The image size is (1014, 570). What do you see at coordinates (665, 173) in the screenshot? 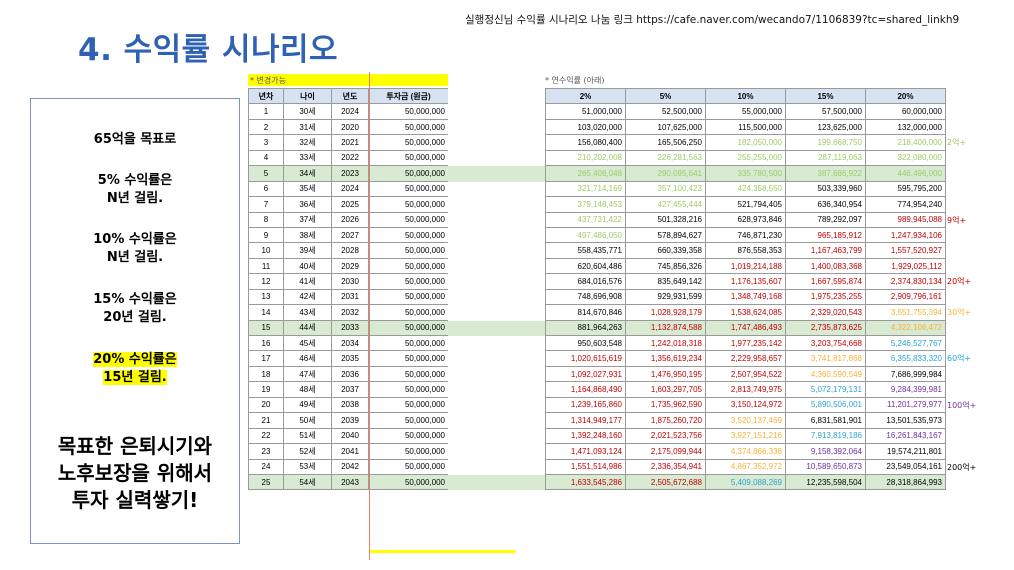
I see `scenario-cell: 290,095,641` at bounding box center [665, 173].